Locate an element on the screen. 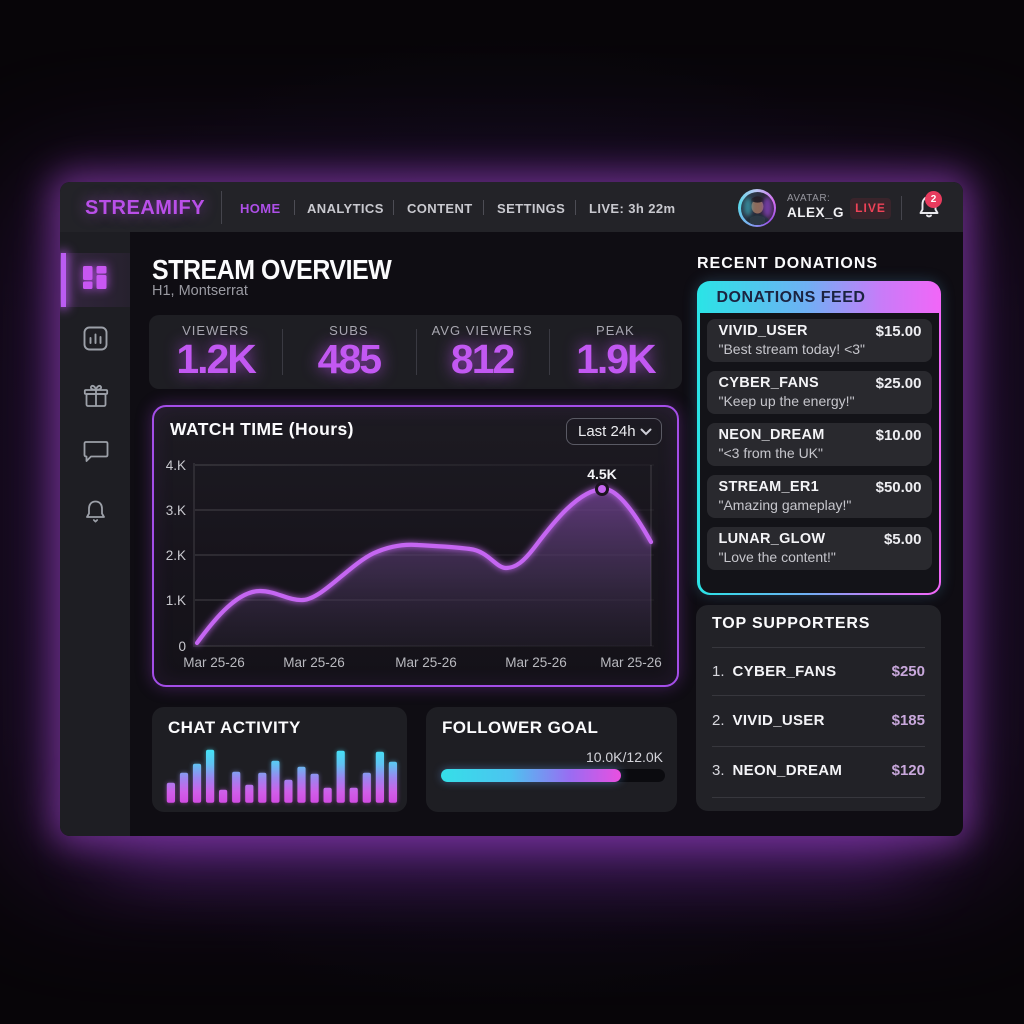 The image size is (1024, 1024). svg-text: 1.K is located at coordinates (176, 600).